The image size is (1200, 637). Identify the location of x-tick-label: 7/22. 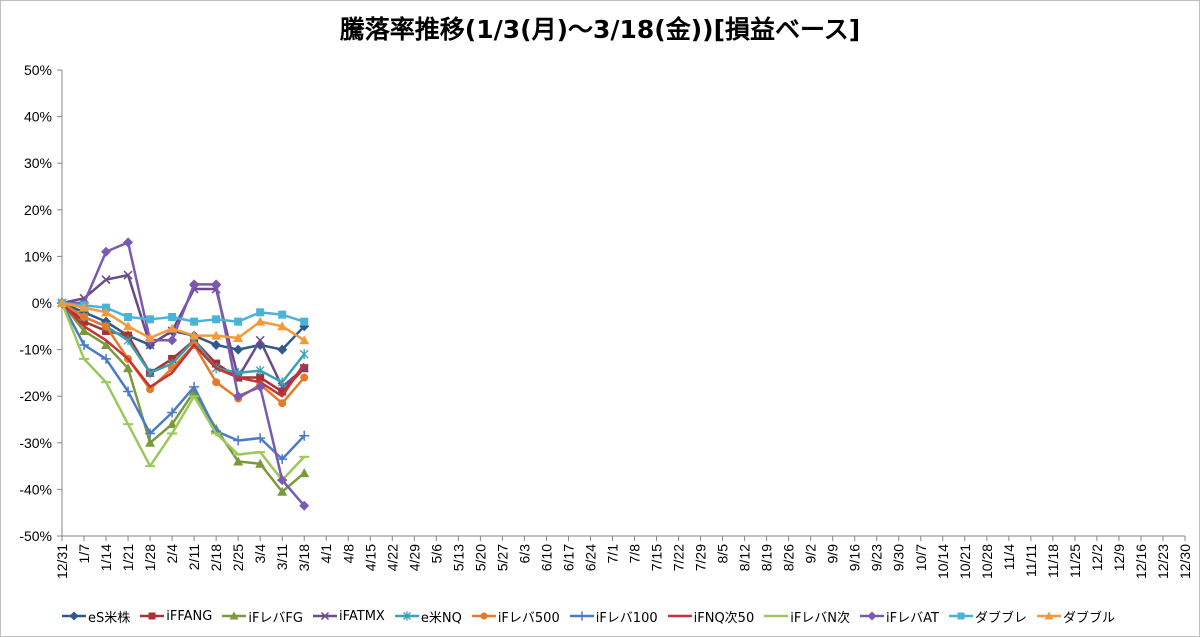
(679, 557).